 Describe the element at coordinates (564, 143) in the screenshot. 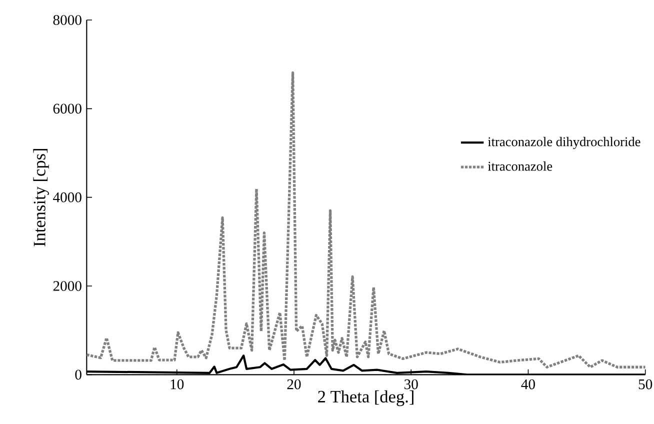

I see `legend-label: itraconazole dihydrochloride` at that location.